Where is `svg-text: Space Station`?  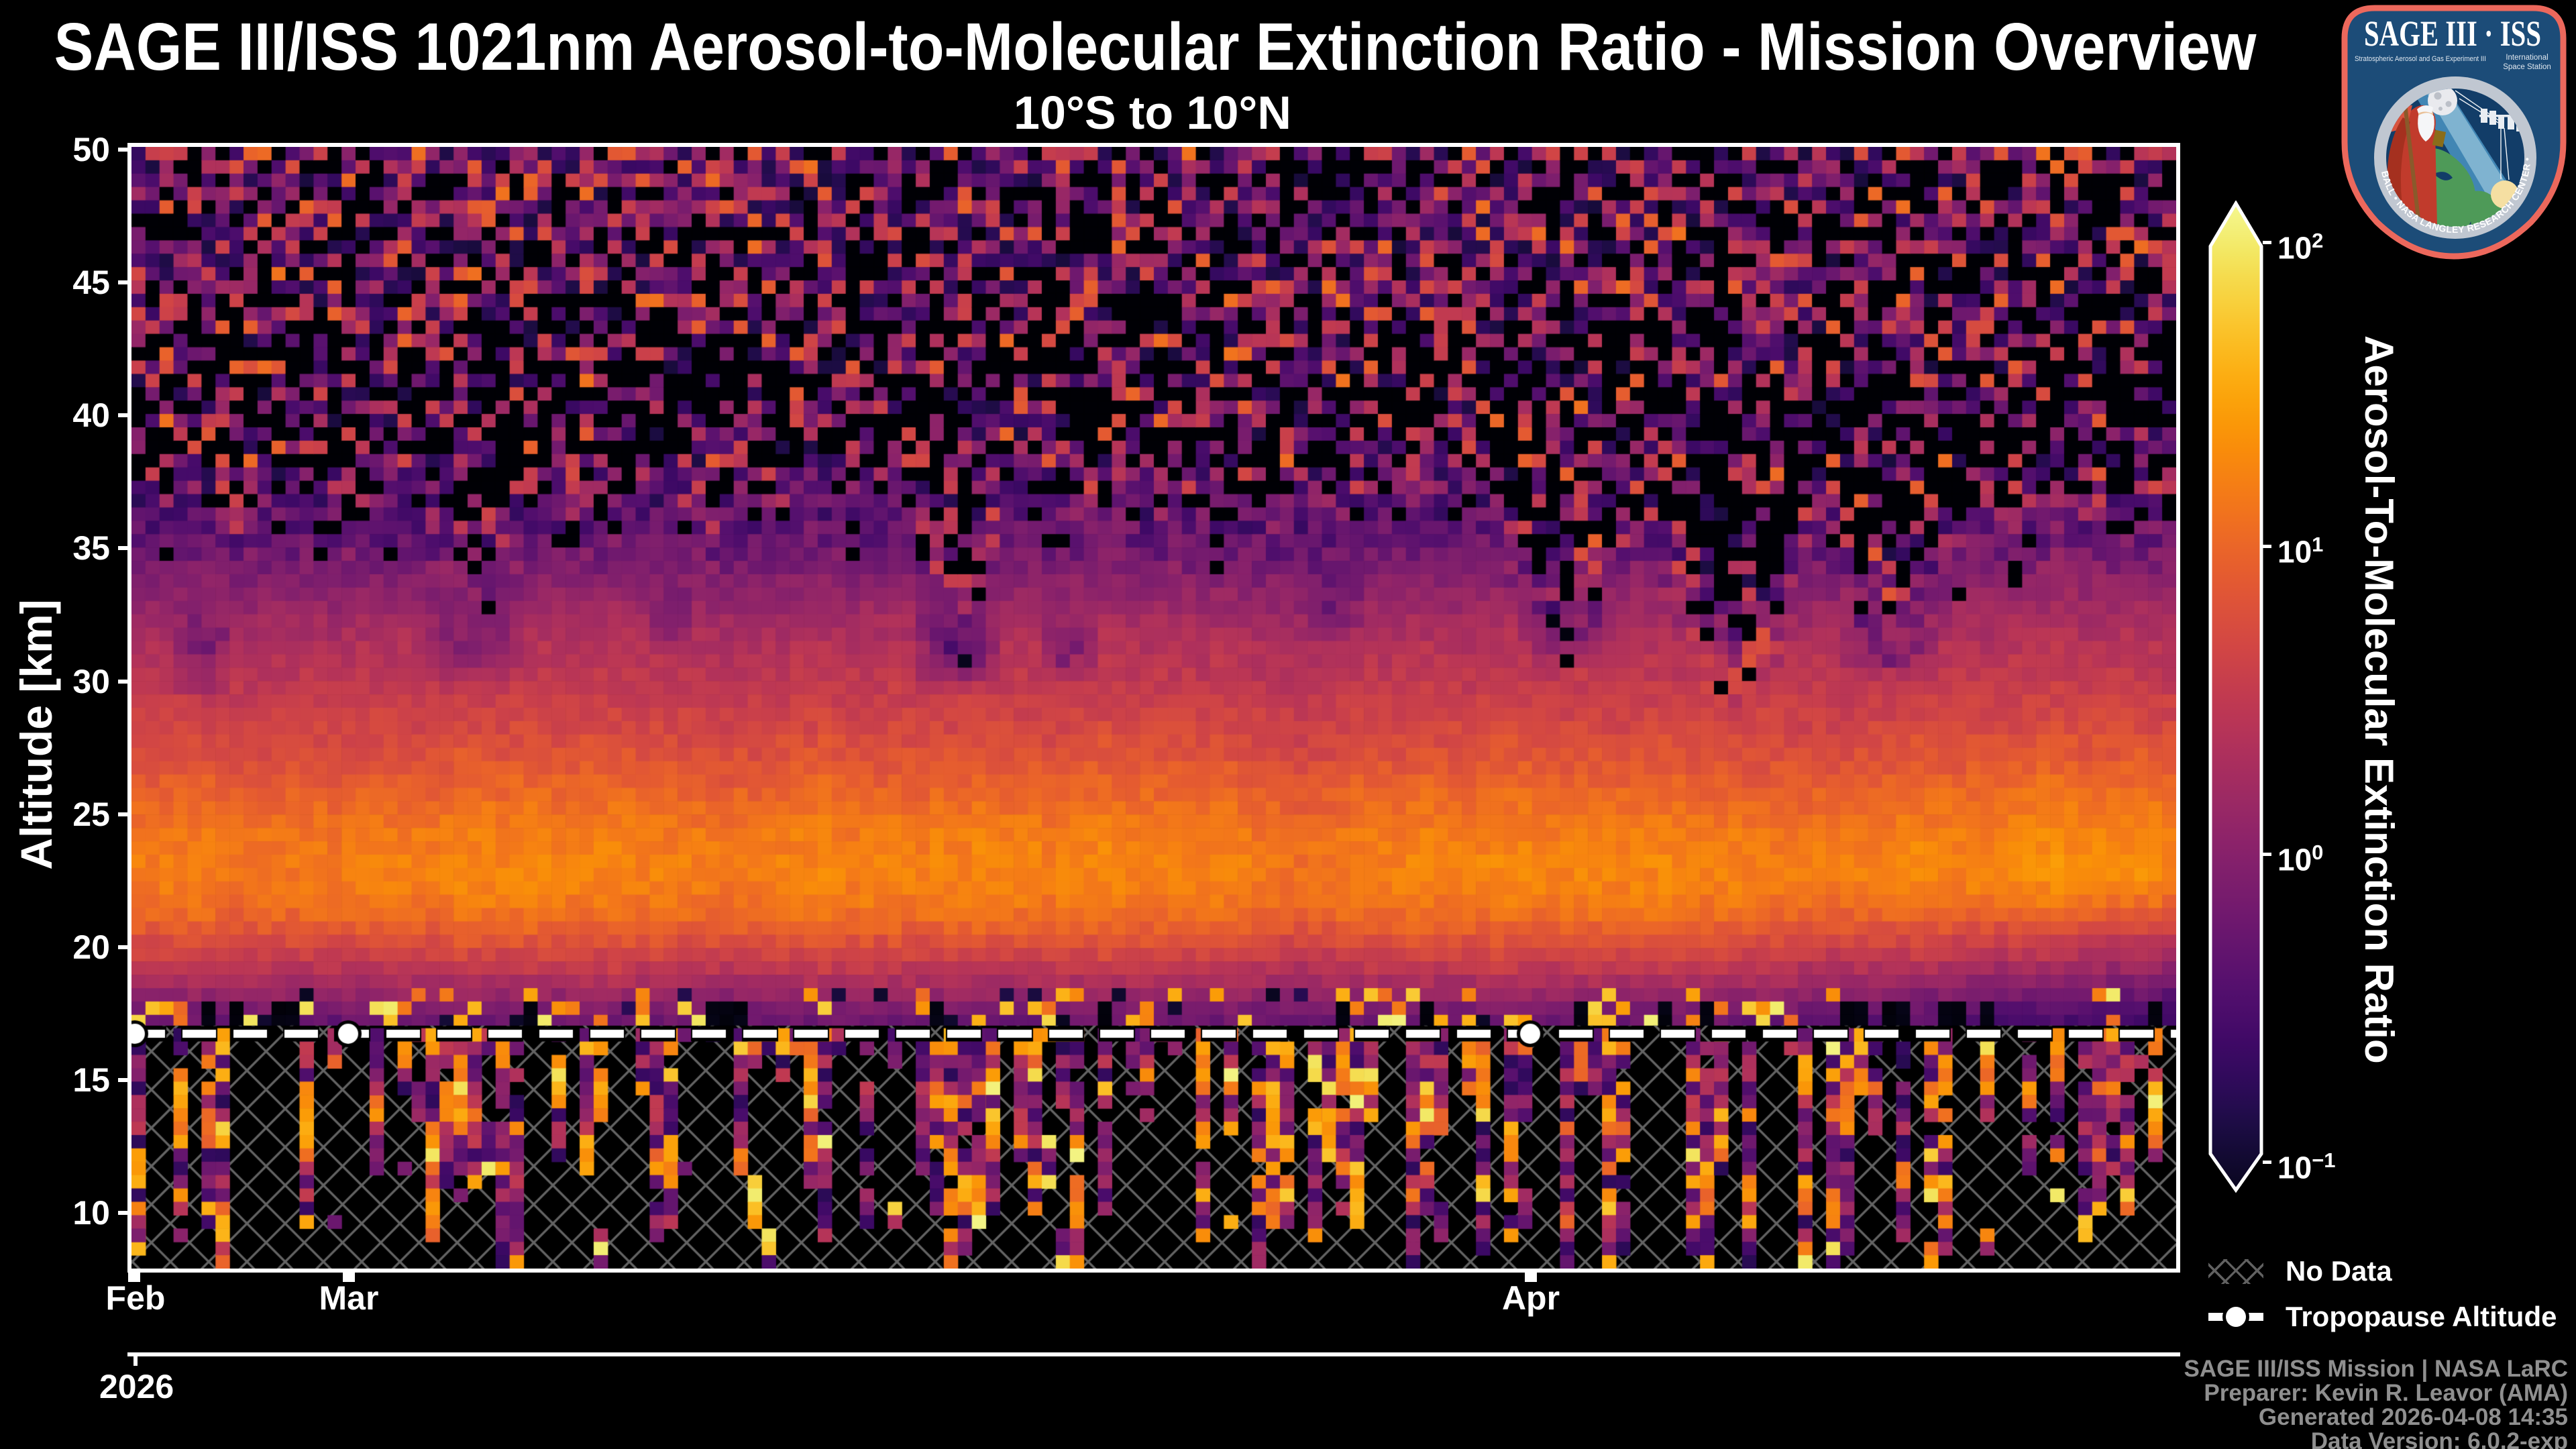 svg-text: Space Station is located at coordinates (2527, 67).